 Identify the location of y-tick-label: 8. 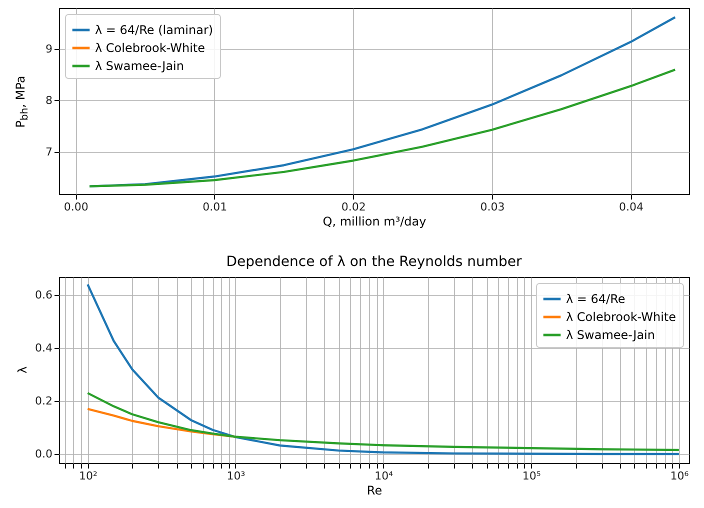
(49, 100).